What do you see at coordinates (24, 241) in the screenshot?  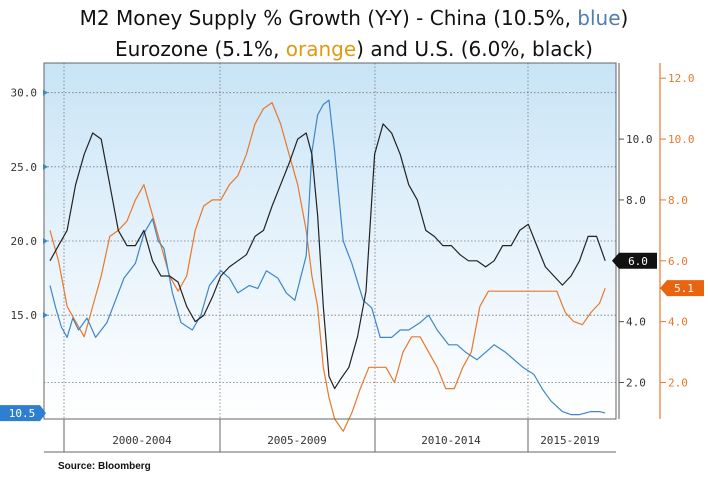 I see `left-axis-tick-label: 20.0` at bounding box center [24, 241].